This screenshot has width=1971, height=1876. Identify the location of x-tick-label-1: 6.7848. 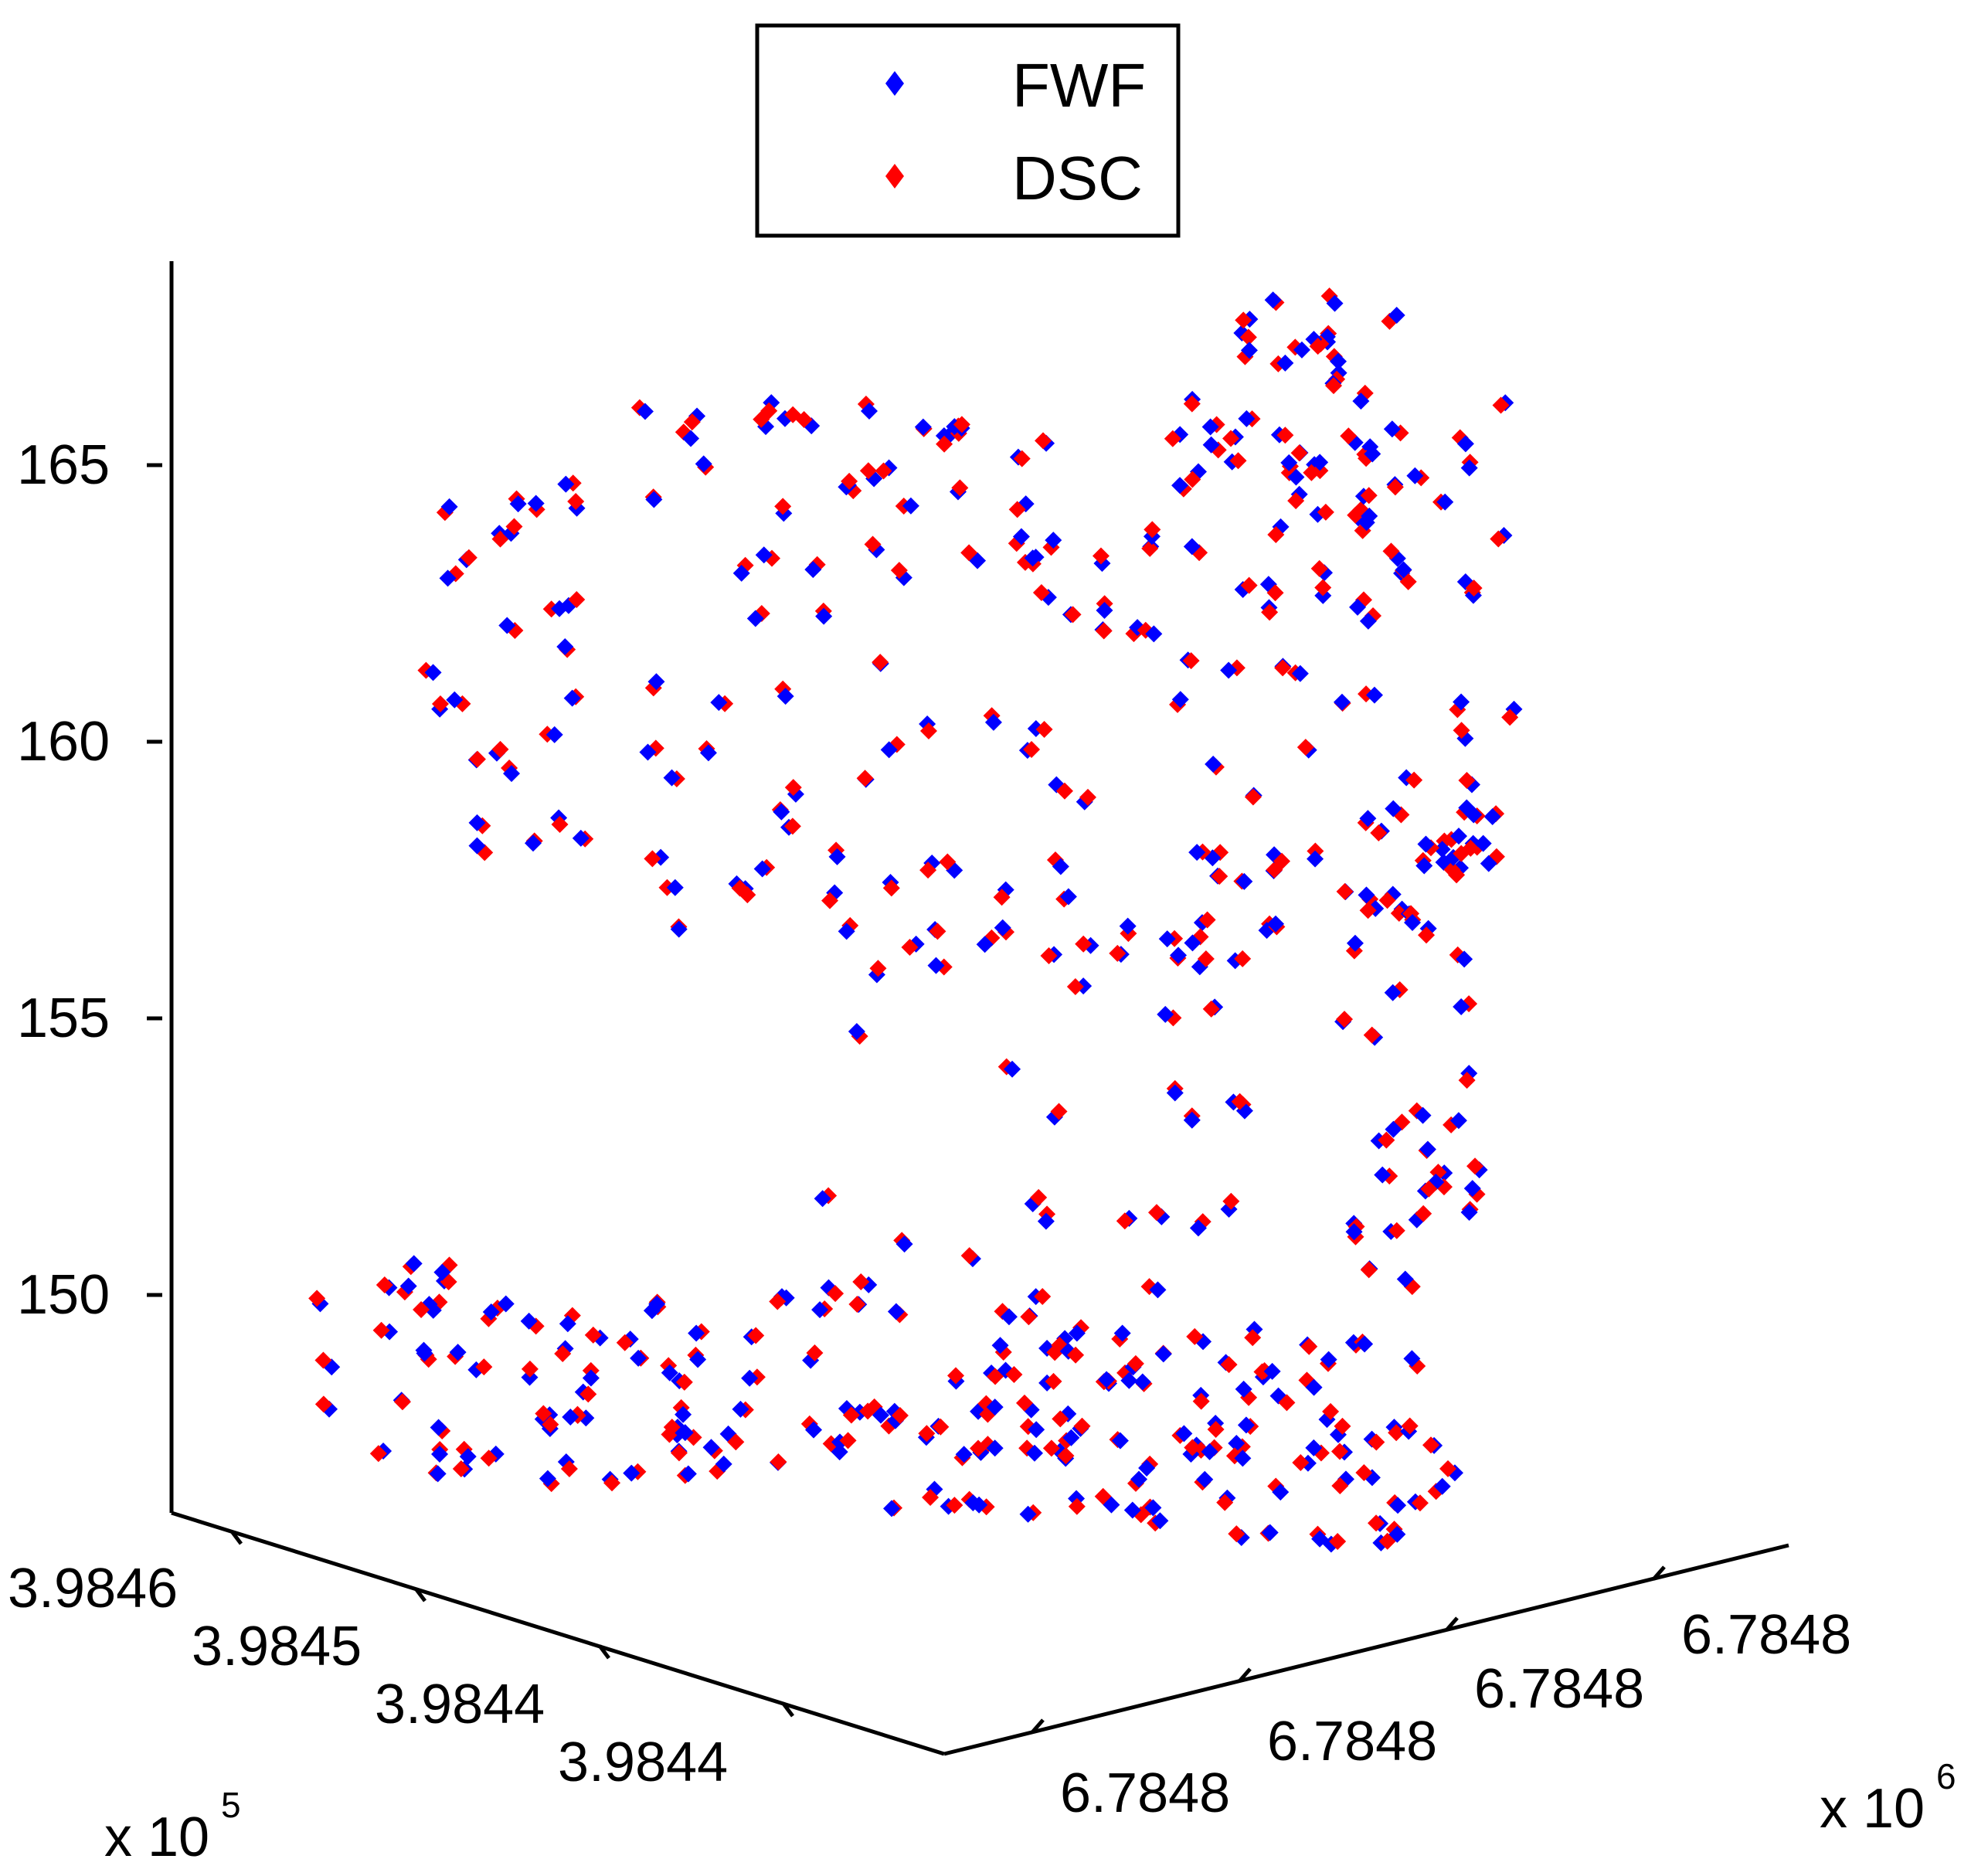
(1145, 1793).